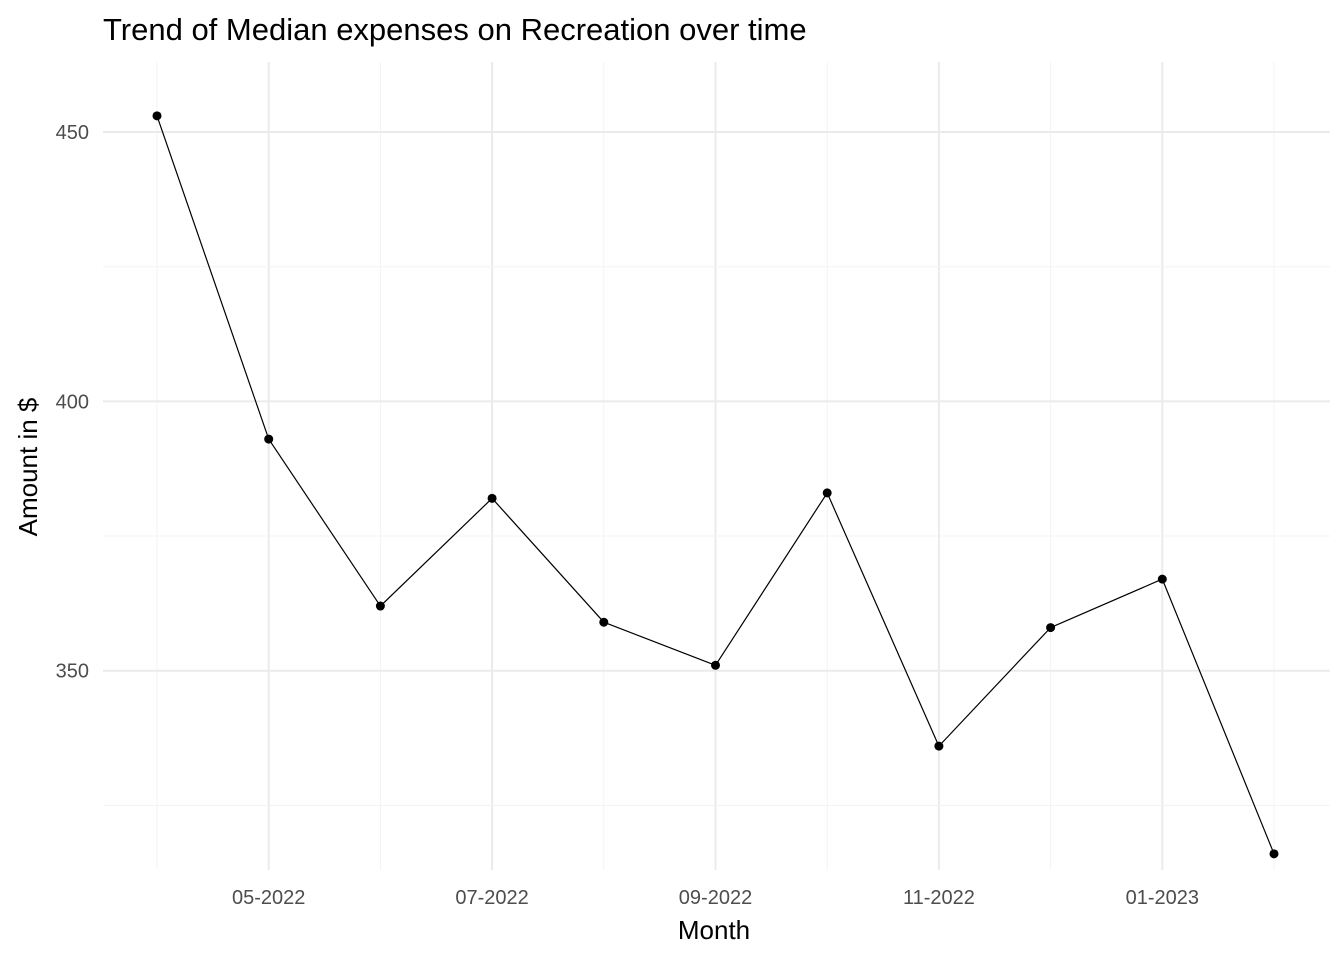 This screenshot has width=1344, height=960. What do you see at coordinates (491, 898) in the screenshot?
I see `x-tick-label: 07-2022` at bounding box center [491, 898].